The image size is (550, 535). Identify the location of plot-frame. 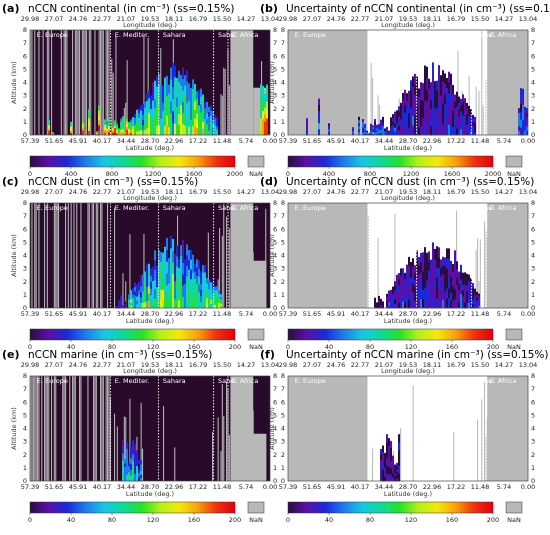
(408, 82).